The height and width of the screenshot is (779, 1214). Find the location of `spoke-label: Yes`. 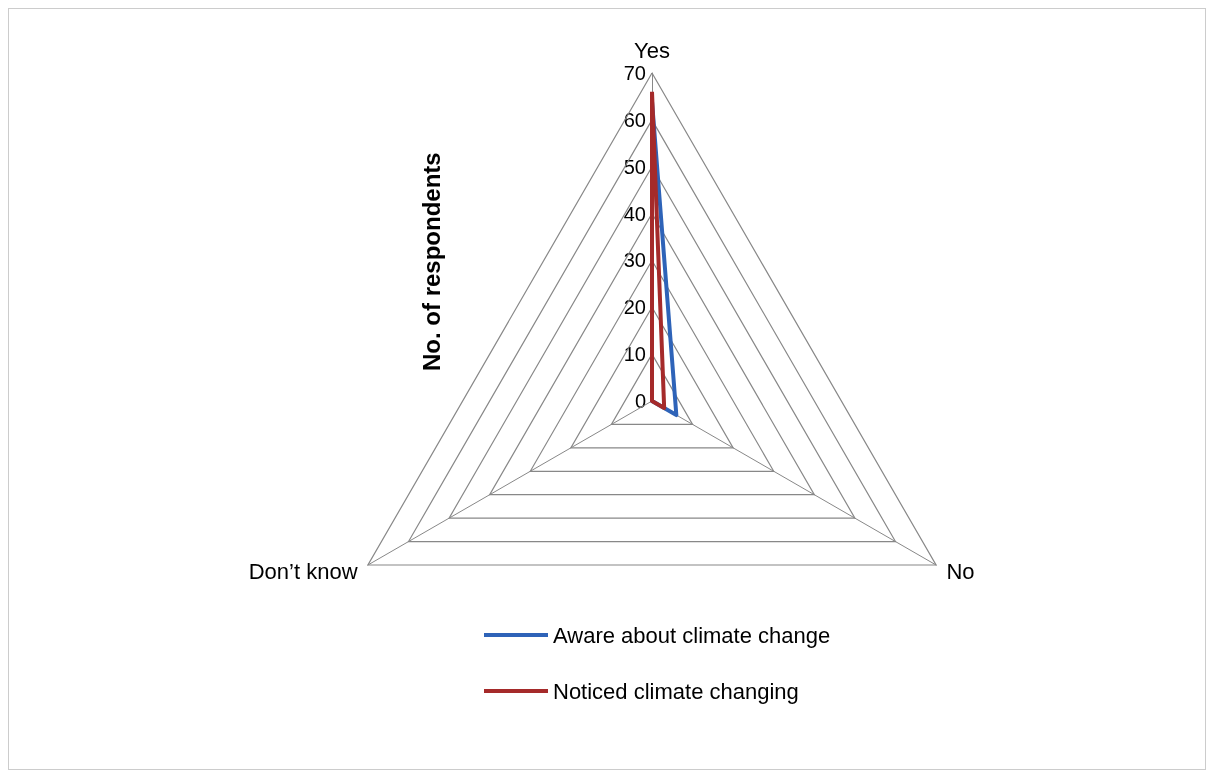

spoke-label: Yes is located at coordinates (652, 50).